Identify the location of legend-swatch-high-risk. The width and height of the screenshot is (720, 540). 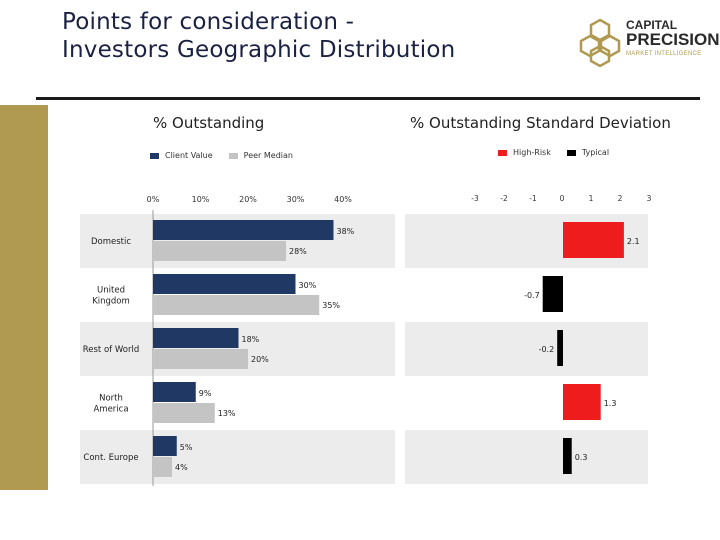
(502, 152).